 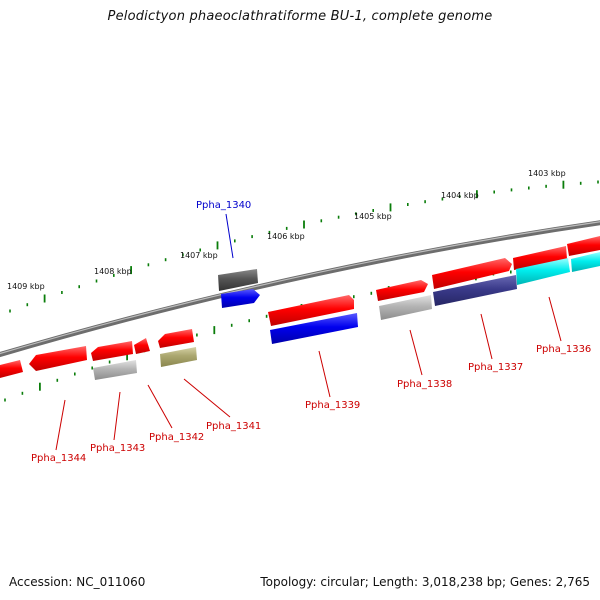 I want to click on gene-left-red-b, so click(x=58, y=358).